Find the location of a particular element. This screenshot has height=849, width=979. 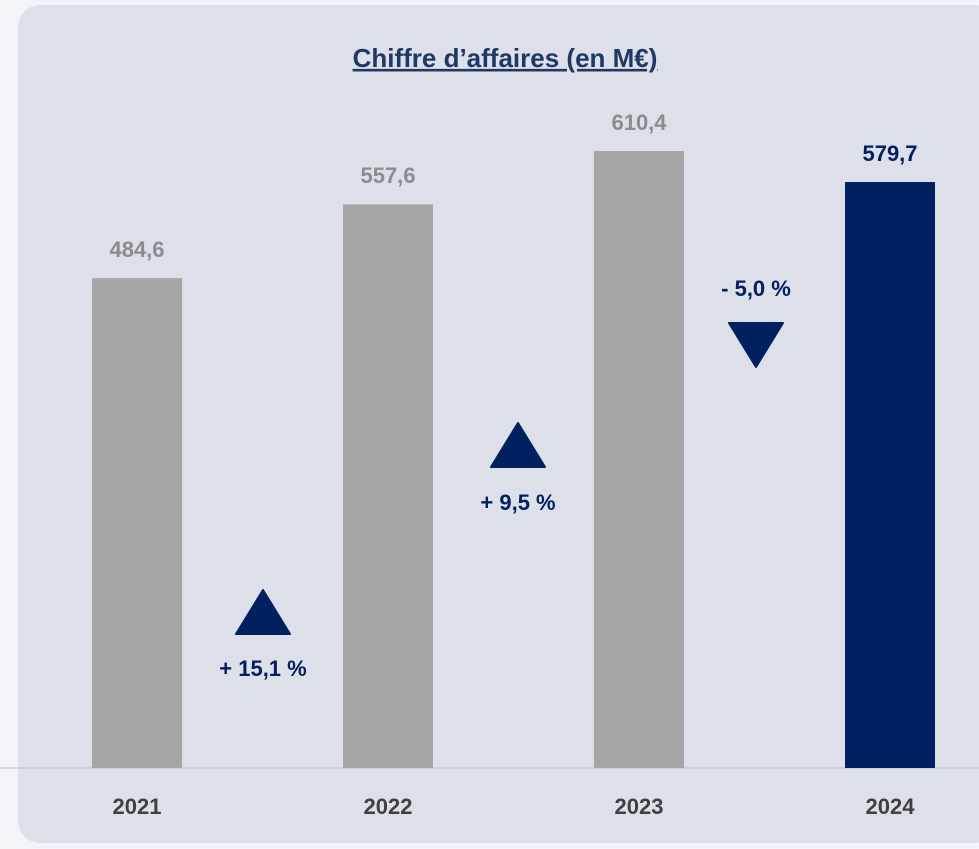

annotation: + 15,1 % is located at coordinates (262, 668).